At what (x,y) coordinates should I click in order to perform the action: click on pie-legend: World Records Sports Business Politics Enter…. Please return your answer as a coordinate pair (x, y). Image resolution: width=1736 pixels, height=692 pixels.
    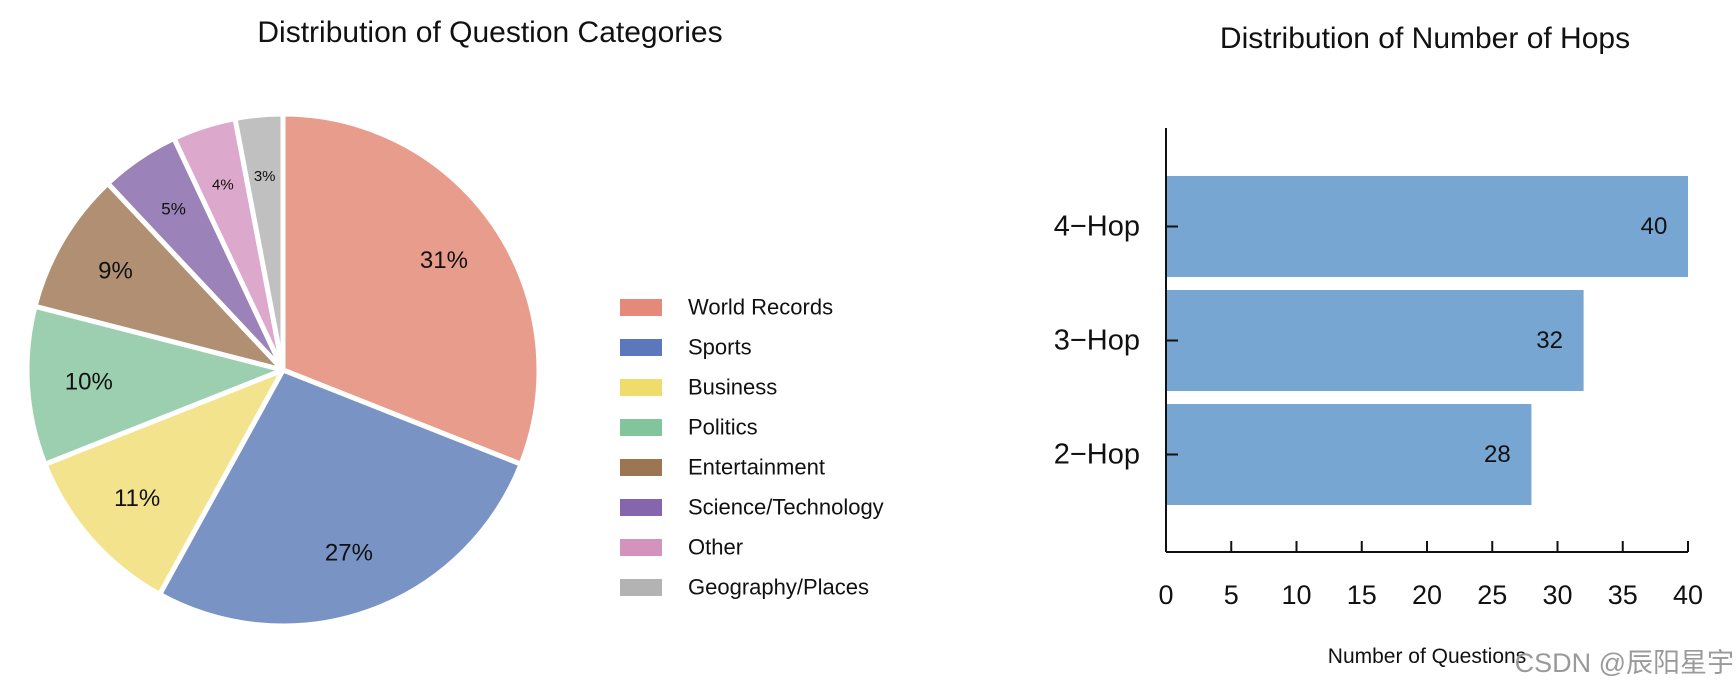
    Looking at the image, I should click on (752, 447).